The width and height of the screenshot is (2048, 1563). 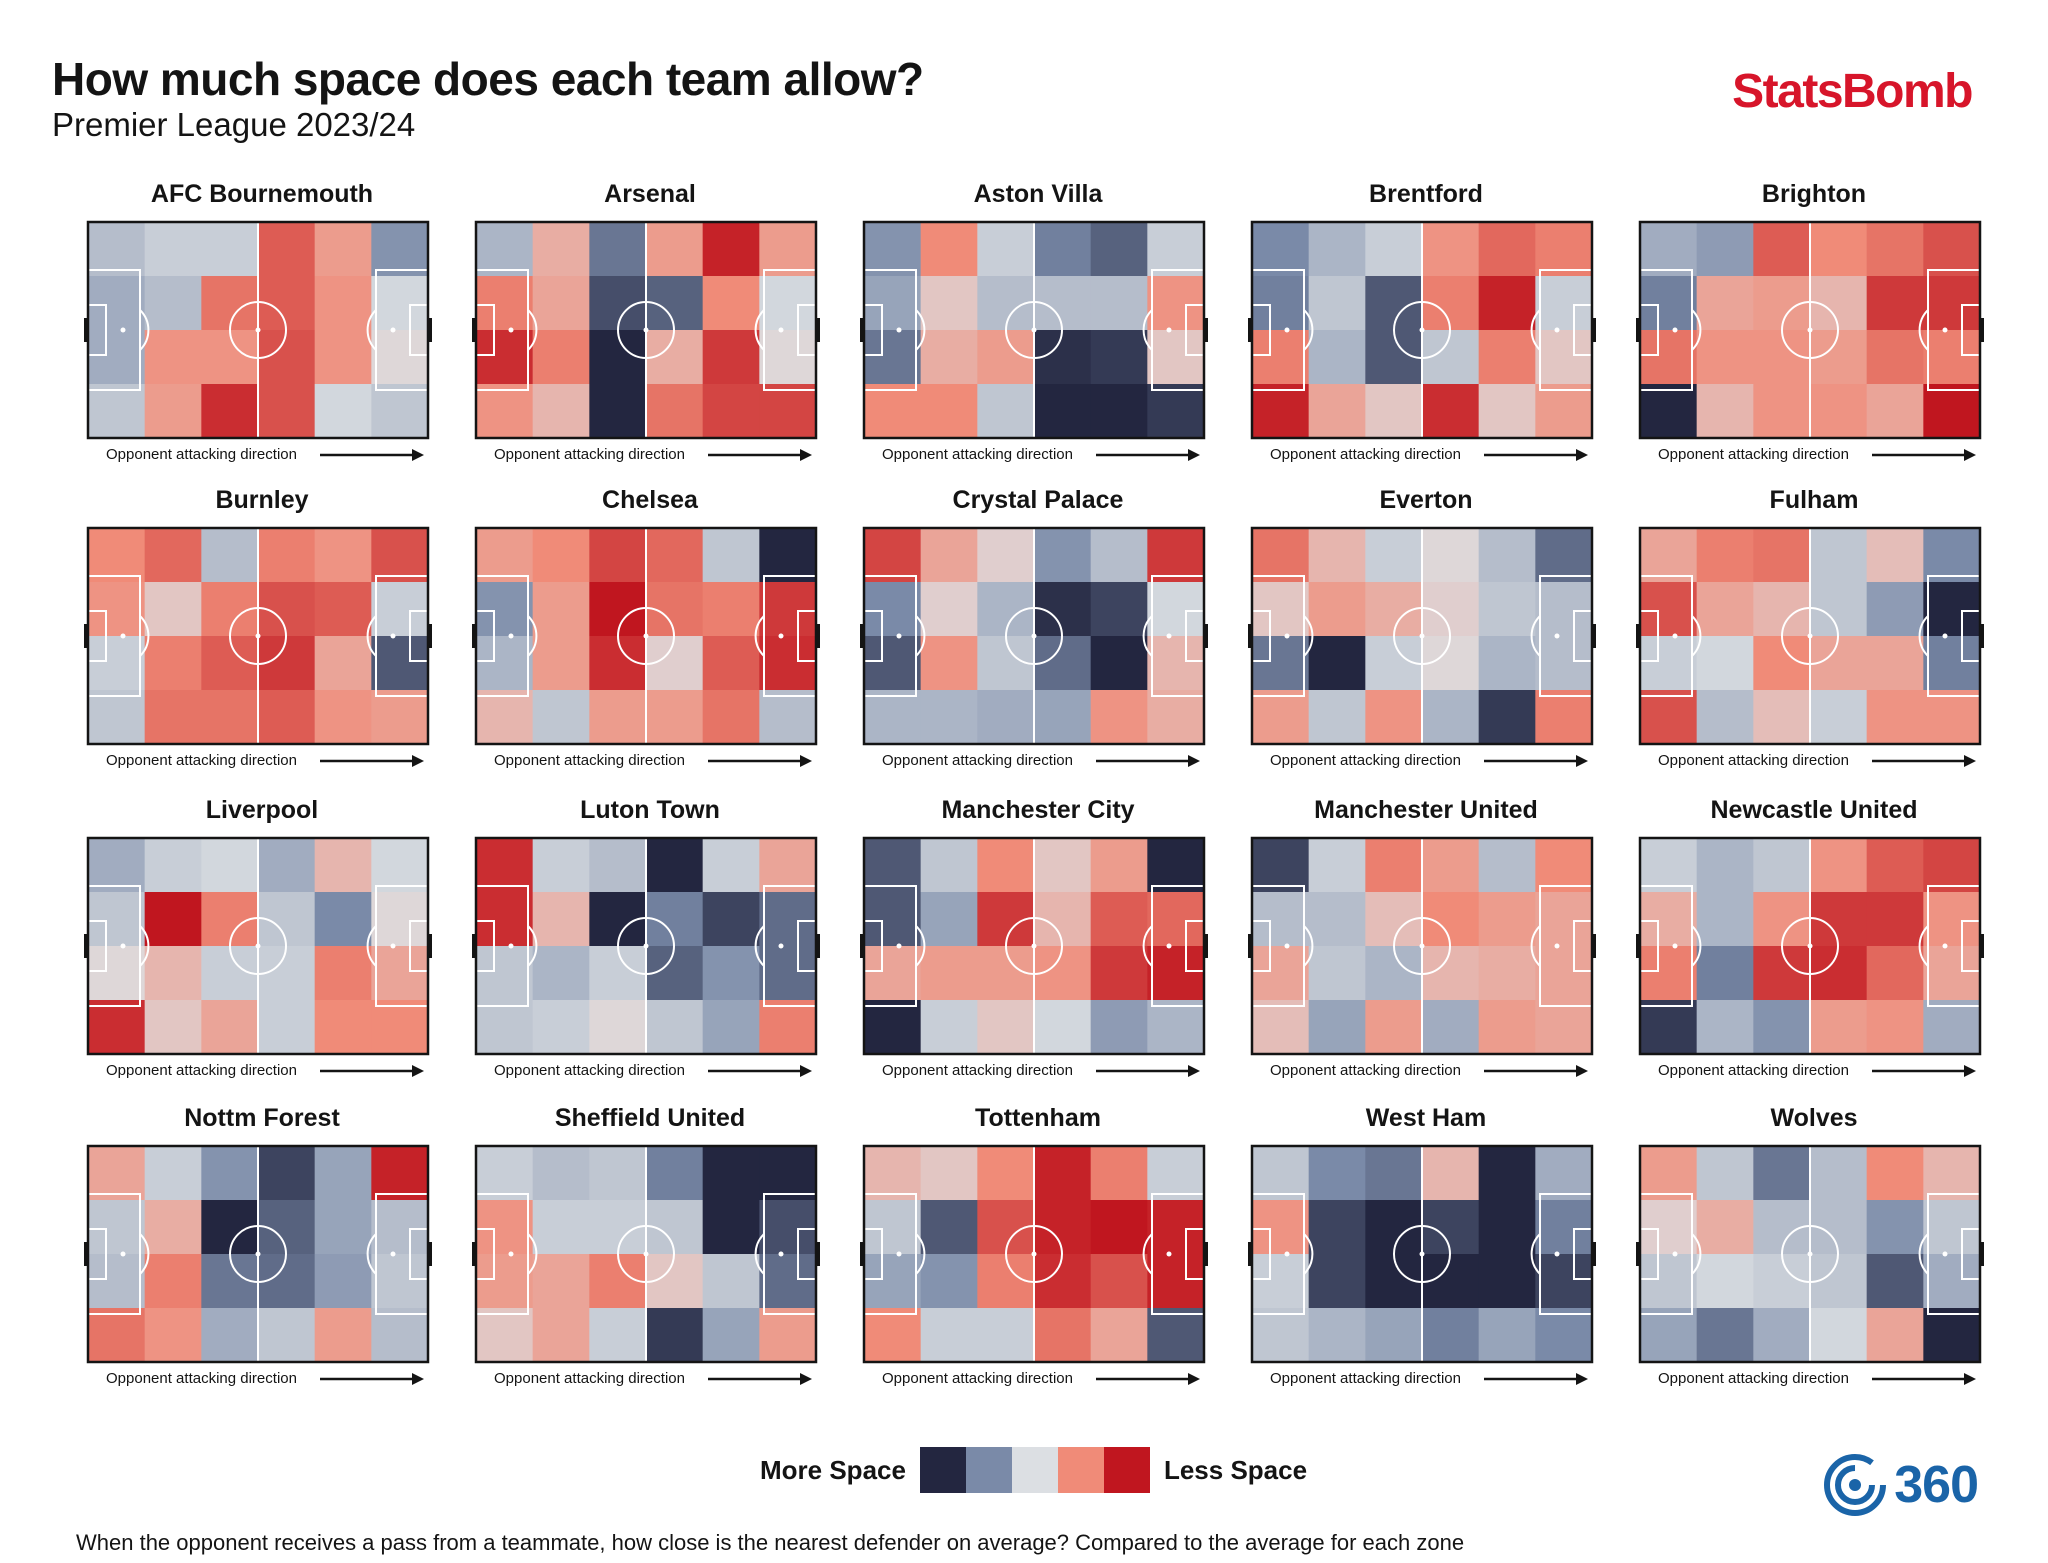 What do you see at coordinates (488, 79) in the screenshot?
I see `page-title: How much space does each team allow?` at bounding box center [488, 79].